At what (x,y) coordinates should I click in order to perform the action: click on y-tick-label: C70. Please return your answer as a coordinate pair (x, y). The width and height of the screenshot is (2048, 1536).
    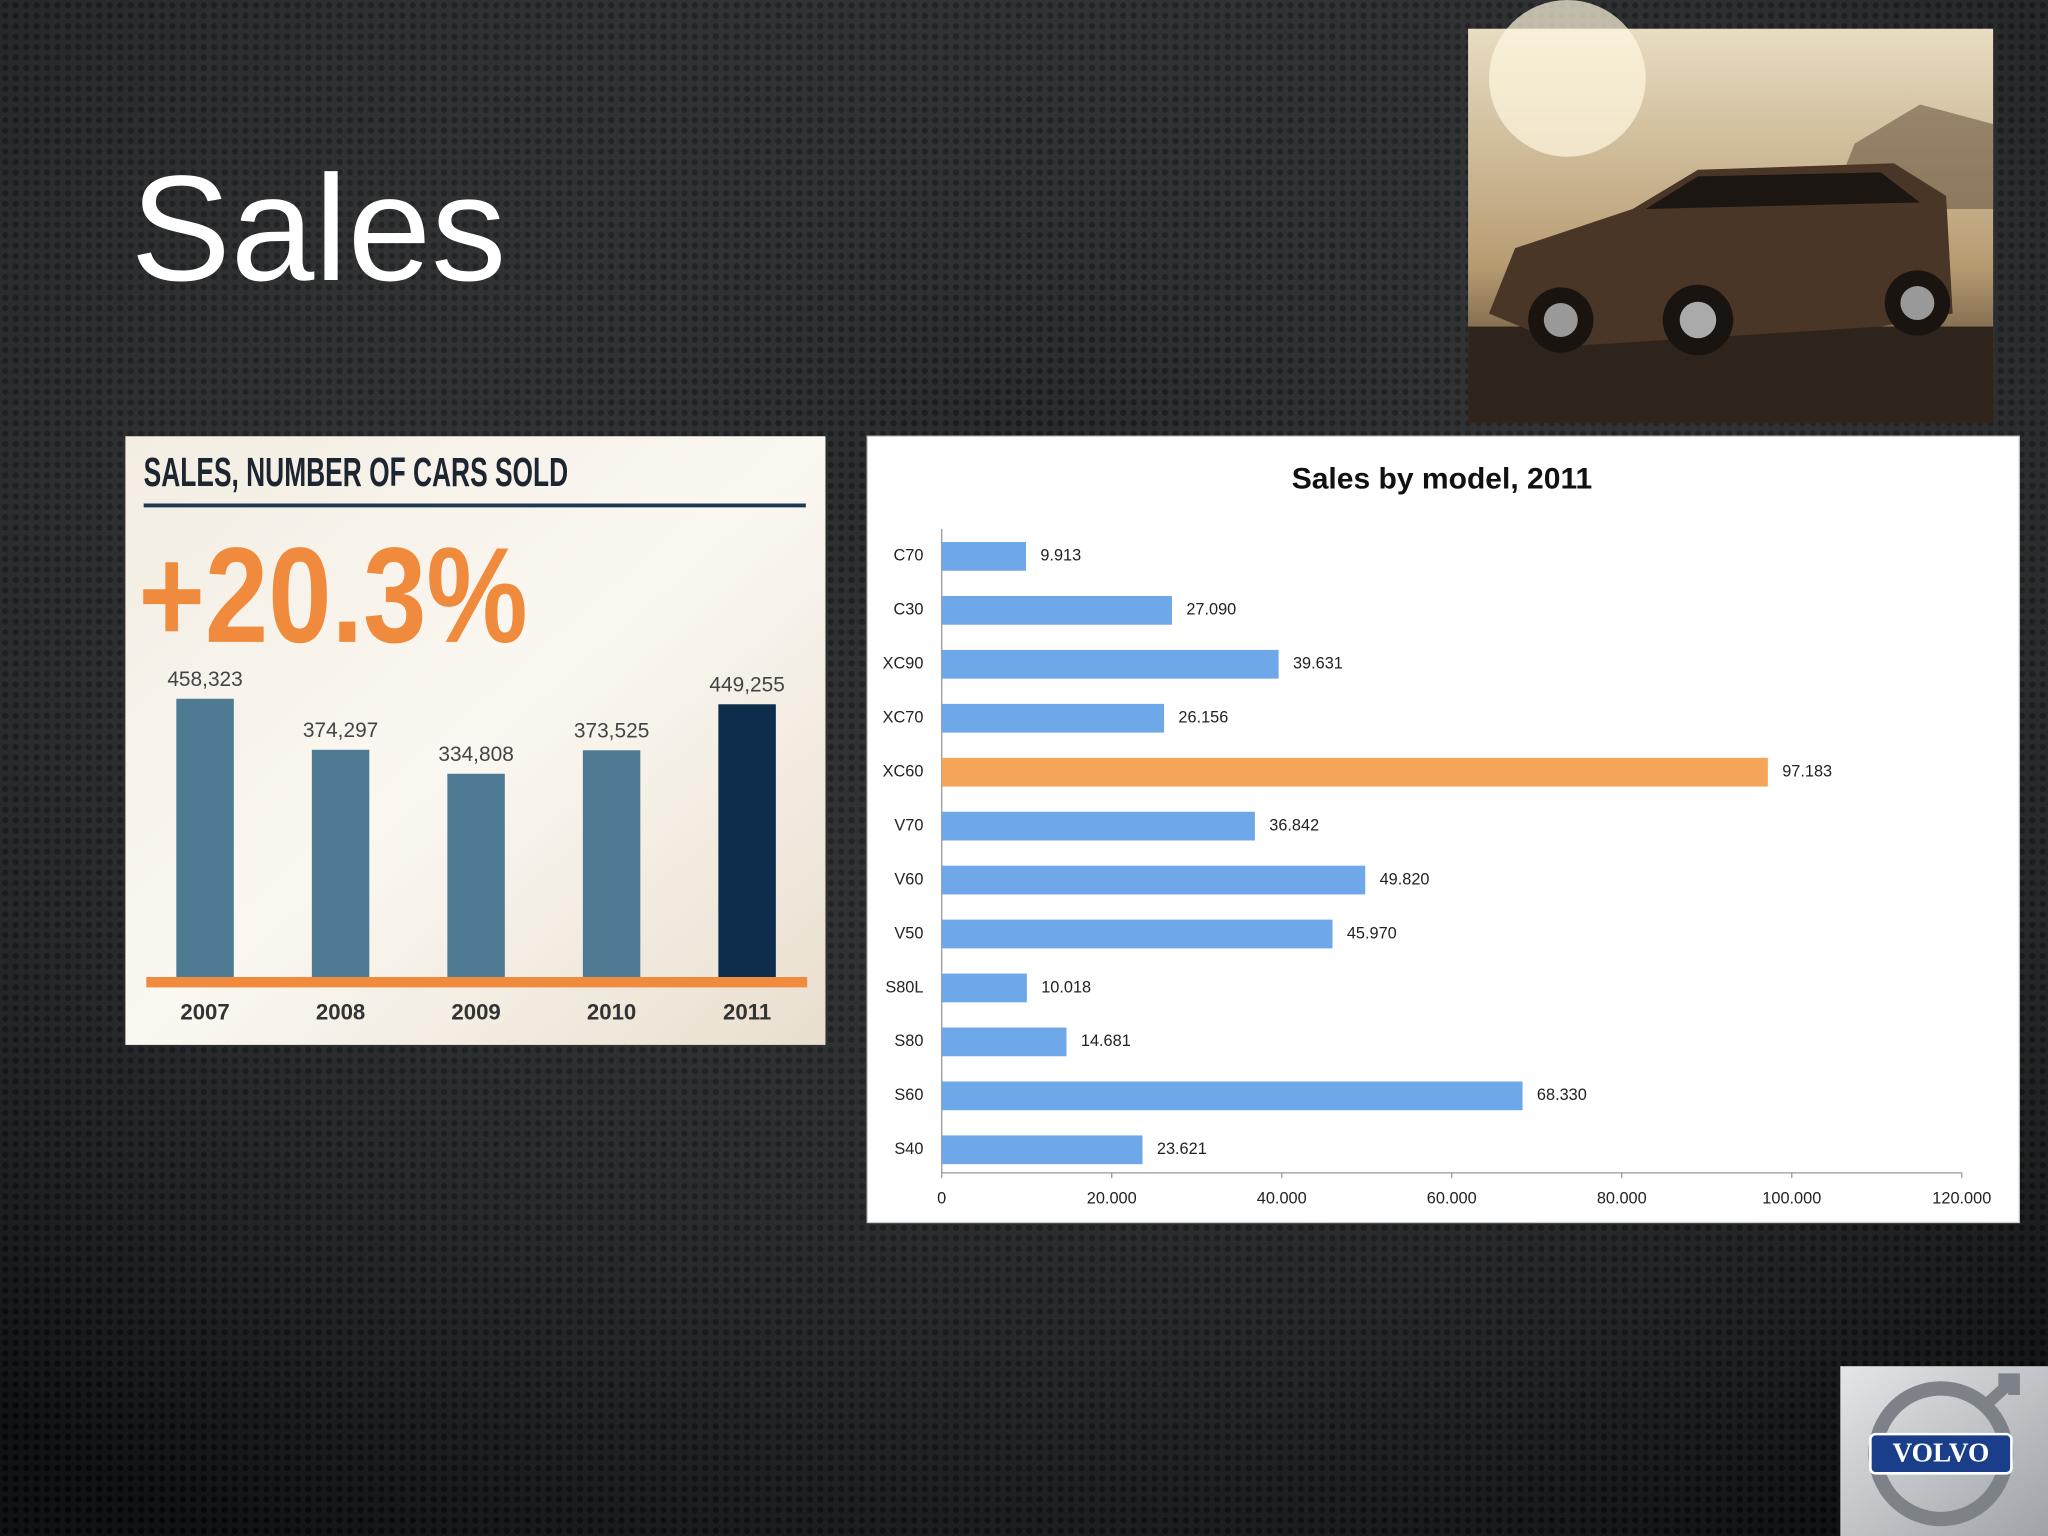
    Looking at the image, I should click on (908, 556).